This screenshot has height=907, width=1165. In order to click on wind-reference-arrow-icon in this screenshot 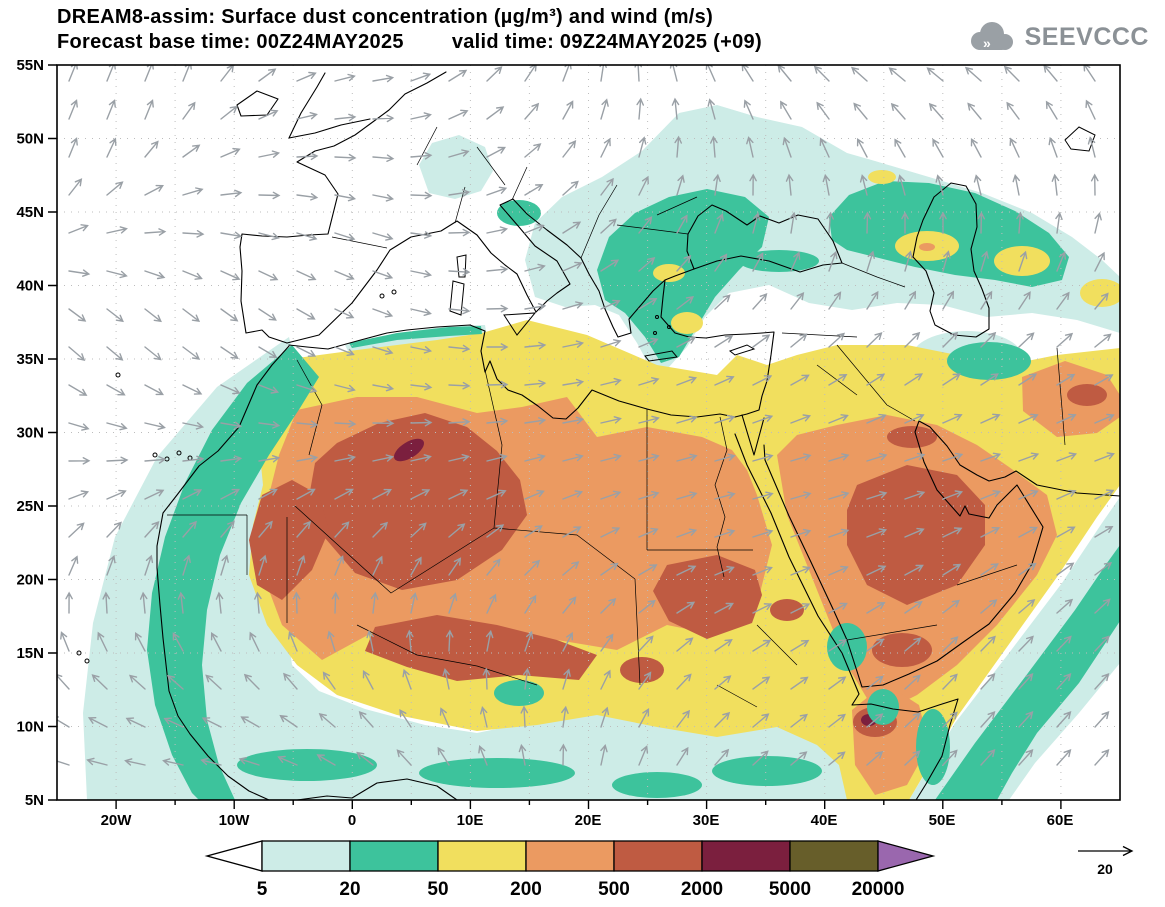, I will do `click(1106, 851)`.